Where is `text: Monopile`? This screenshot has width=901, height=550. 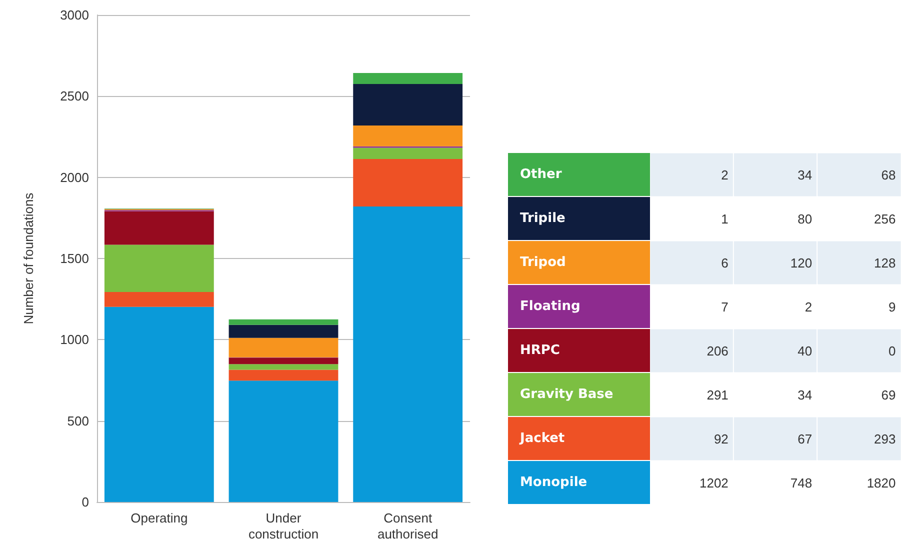
text: Monopile is located at coordinates (579, 483).